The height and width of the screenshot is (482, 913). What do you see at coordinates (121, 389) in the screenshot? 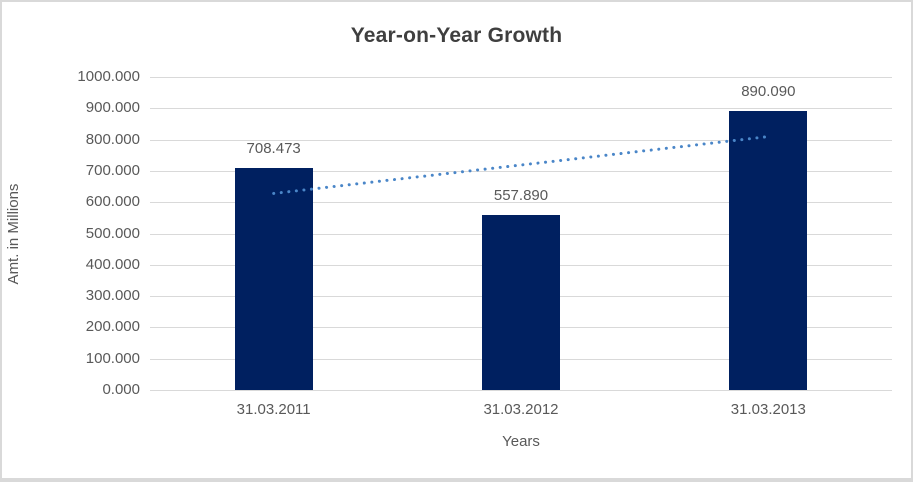
I see `y-axis-tick-label: 0.000` at bounding box center [121, 389].